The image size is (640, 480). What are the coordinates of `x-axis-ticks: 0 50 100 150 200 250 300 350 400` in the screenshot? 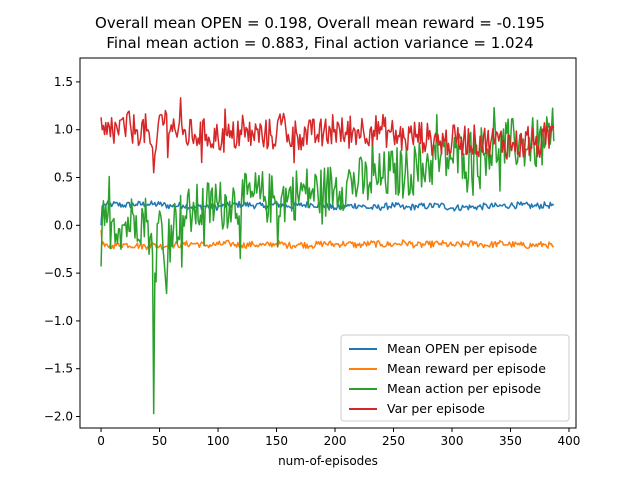 It's located at (338, 438).